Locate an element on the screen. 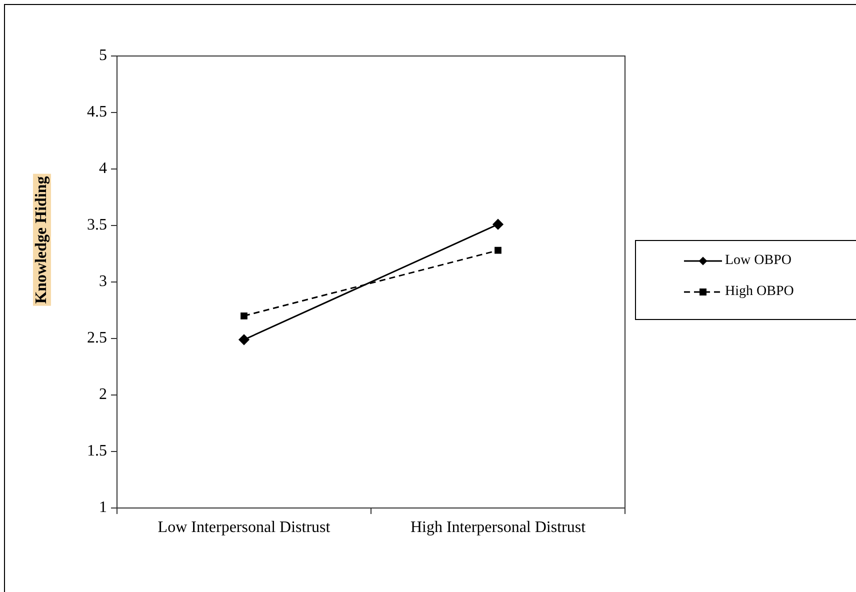 This screenshot has height=592, width=856. y-tick-label: 1 is located at coordinates (103, 507).